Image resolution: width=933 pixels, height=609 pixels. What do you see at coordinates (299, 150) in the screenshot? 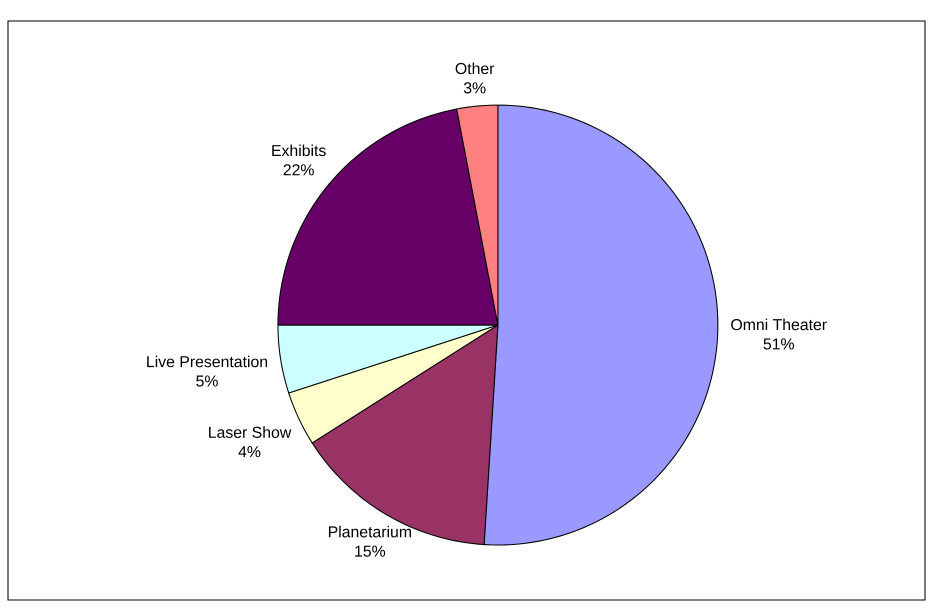
I see `slice-label: Exhibits` at bounding box center [299, 150].